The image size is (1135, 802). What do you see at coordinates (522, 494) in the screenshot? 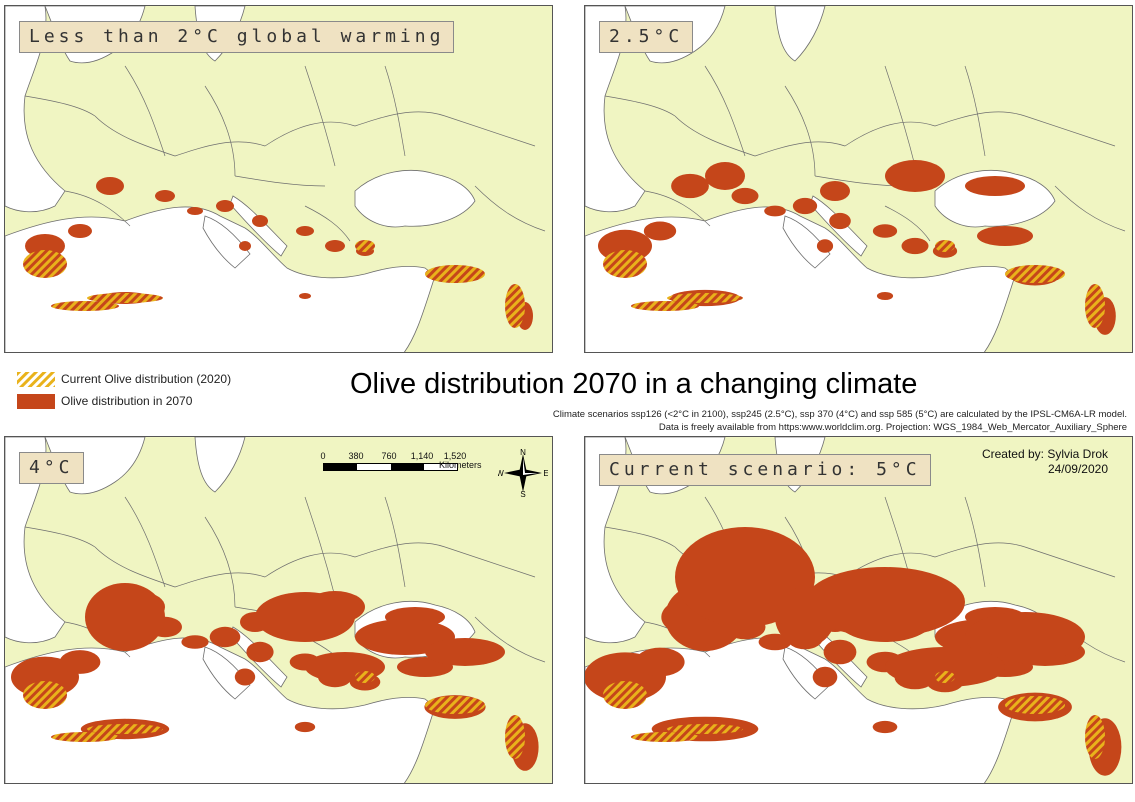
I see `south-letter: S` at bounding box center [522, 494].